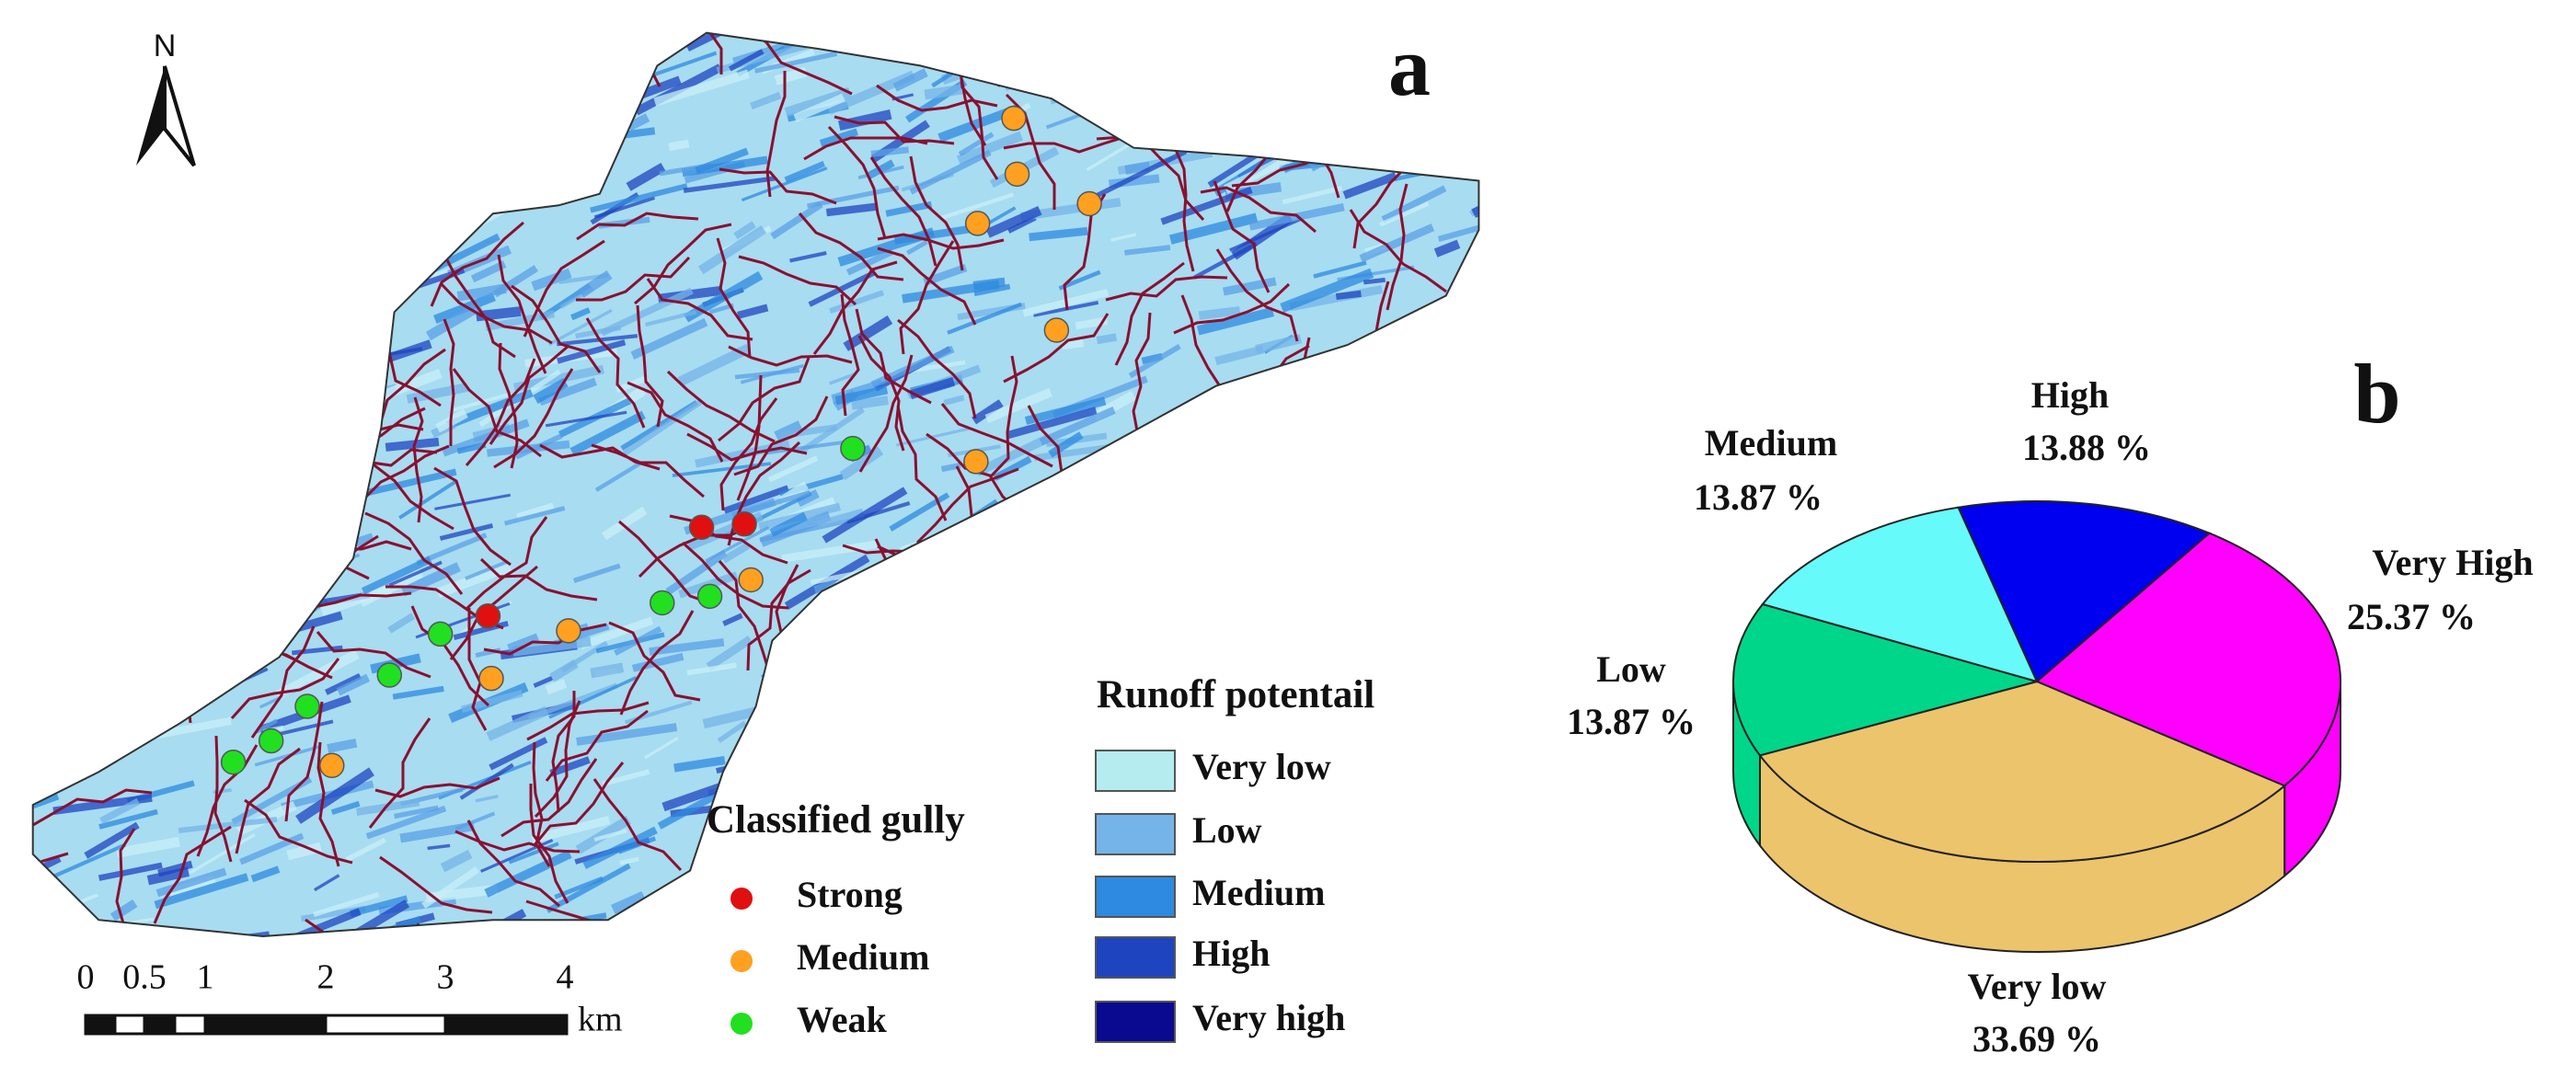 The image size is (2576, 1077). Describe the element at coordinates (709, 596) in the screenshot. I see `gully-point` at that location.